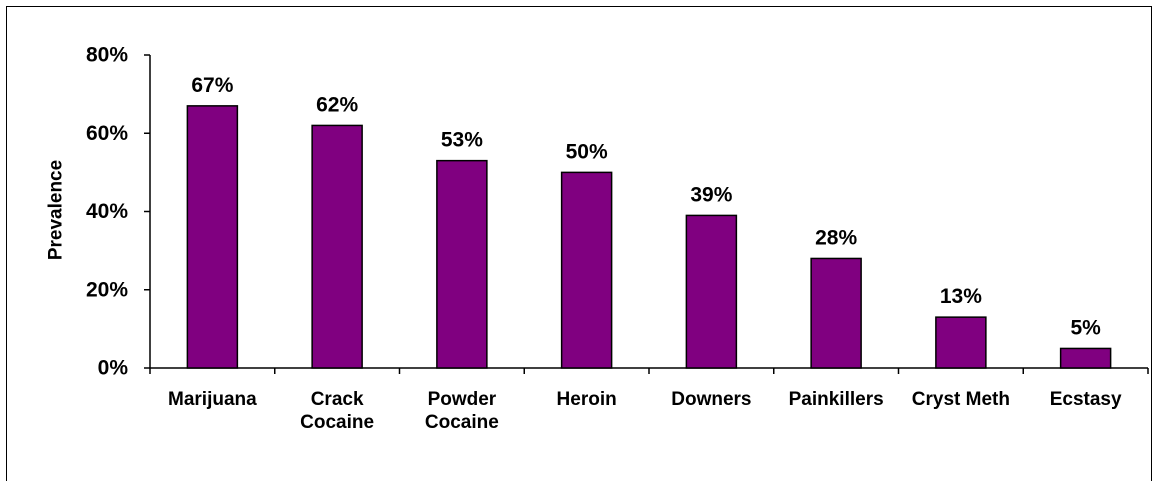 This screenshot has width=1158, height=481. I want to click on y-tick-label: 40%, so click(107, 211).